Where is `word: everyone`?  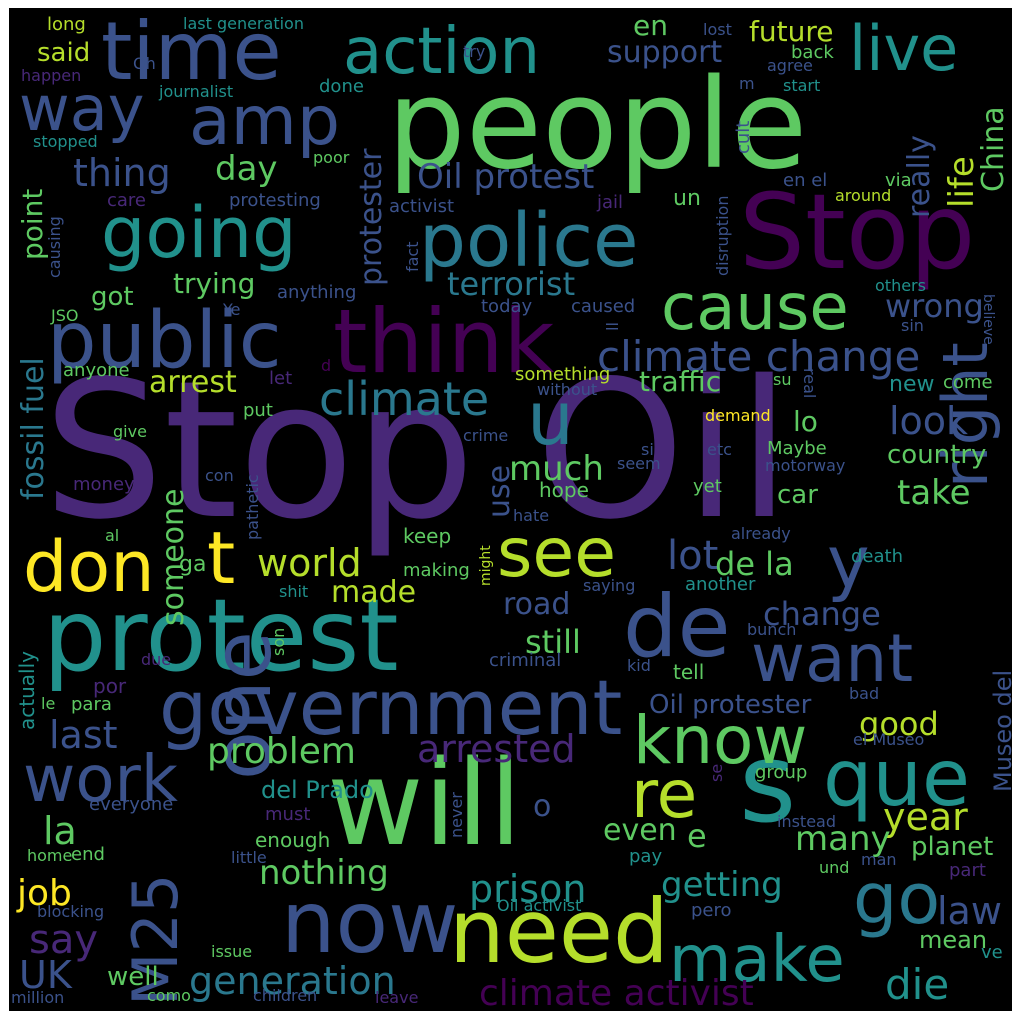 word: everyone is located at coordinates (131, 804).